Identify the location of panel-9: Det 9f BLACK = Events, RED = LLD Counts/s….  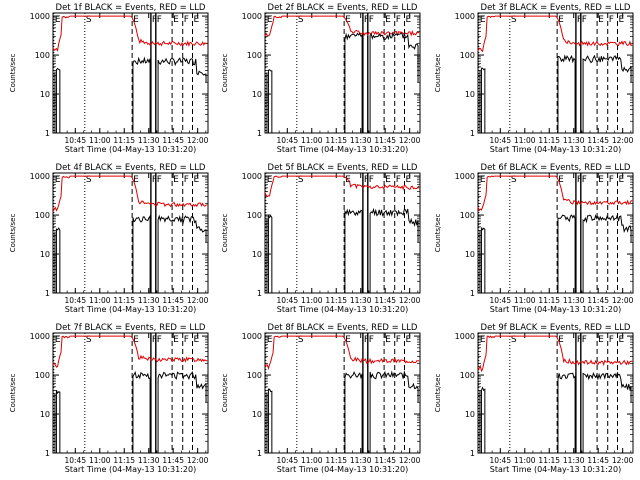
(534, 398).